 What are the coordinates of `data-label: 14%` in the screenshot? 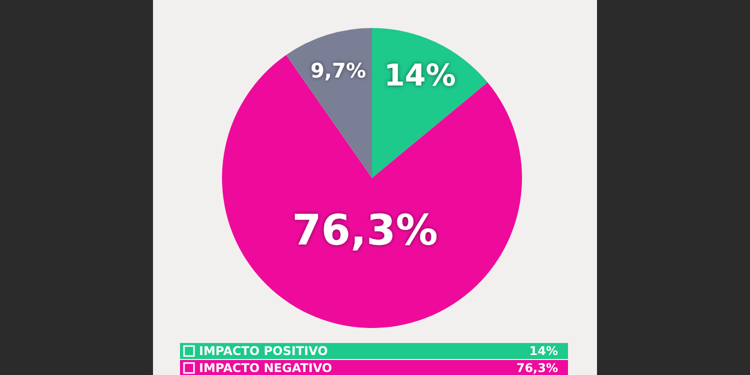 It's located at (420, 76).